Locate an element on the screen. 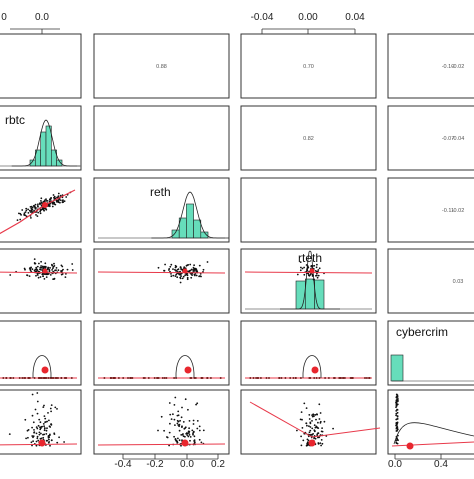  top-axis-col2-tick-label: -0.04 is located at coordinates (262, 17).